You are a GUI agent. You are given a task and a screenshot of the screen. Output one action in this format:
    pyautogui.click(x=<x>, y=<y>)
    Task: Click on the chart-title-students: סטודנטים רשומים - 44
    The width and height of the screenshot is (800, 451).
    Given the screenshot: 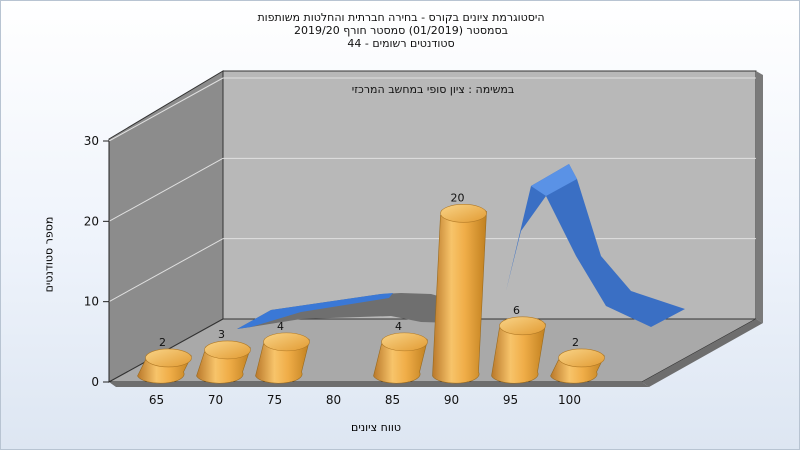 What is the action you would take?
    pyautogui.click(x=401, y=43)
    